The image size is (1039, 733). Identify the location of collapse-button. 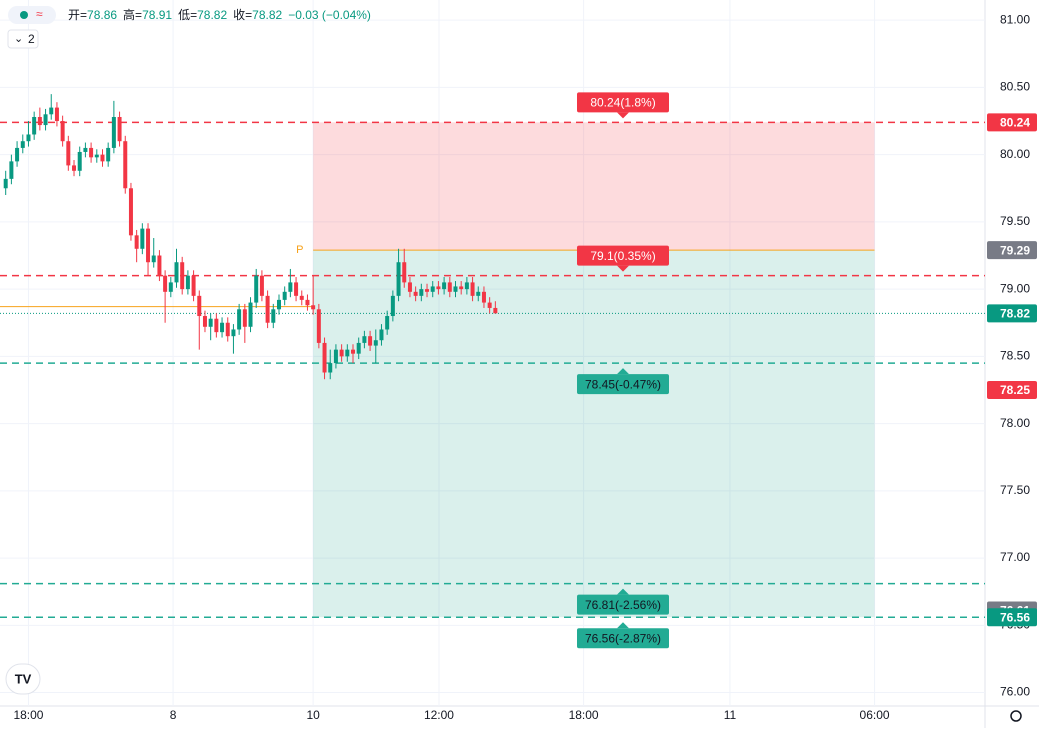
(23, 39).